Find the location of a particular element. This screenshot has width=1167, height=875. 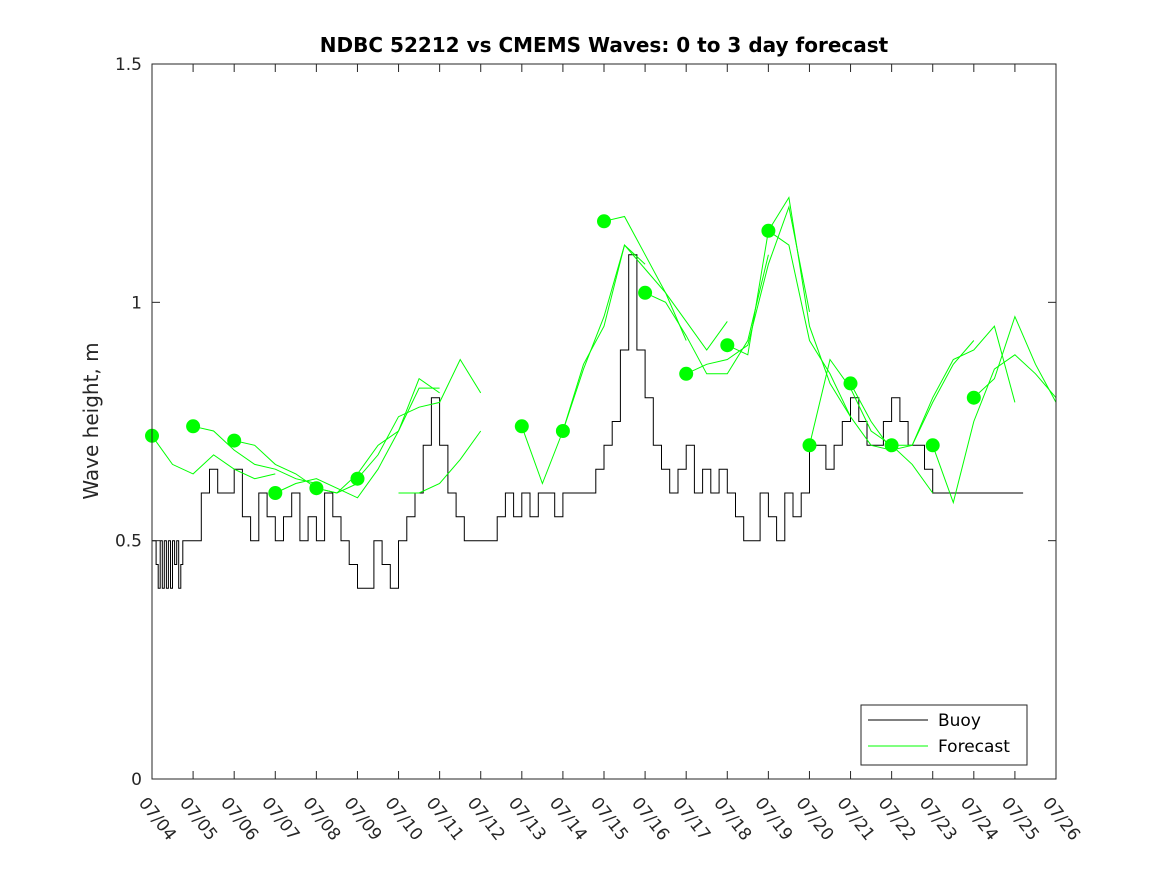

y-tick-label: 0 is located at coordinates (136, 780).